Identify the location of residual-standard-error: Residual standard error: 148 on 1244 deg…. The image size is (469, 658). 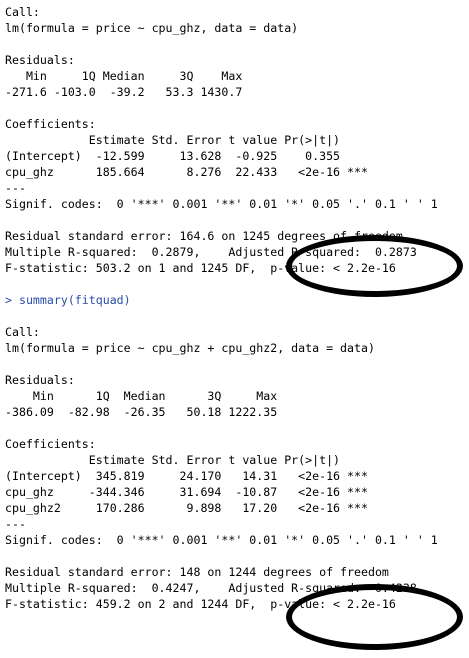
(197, 572).